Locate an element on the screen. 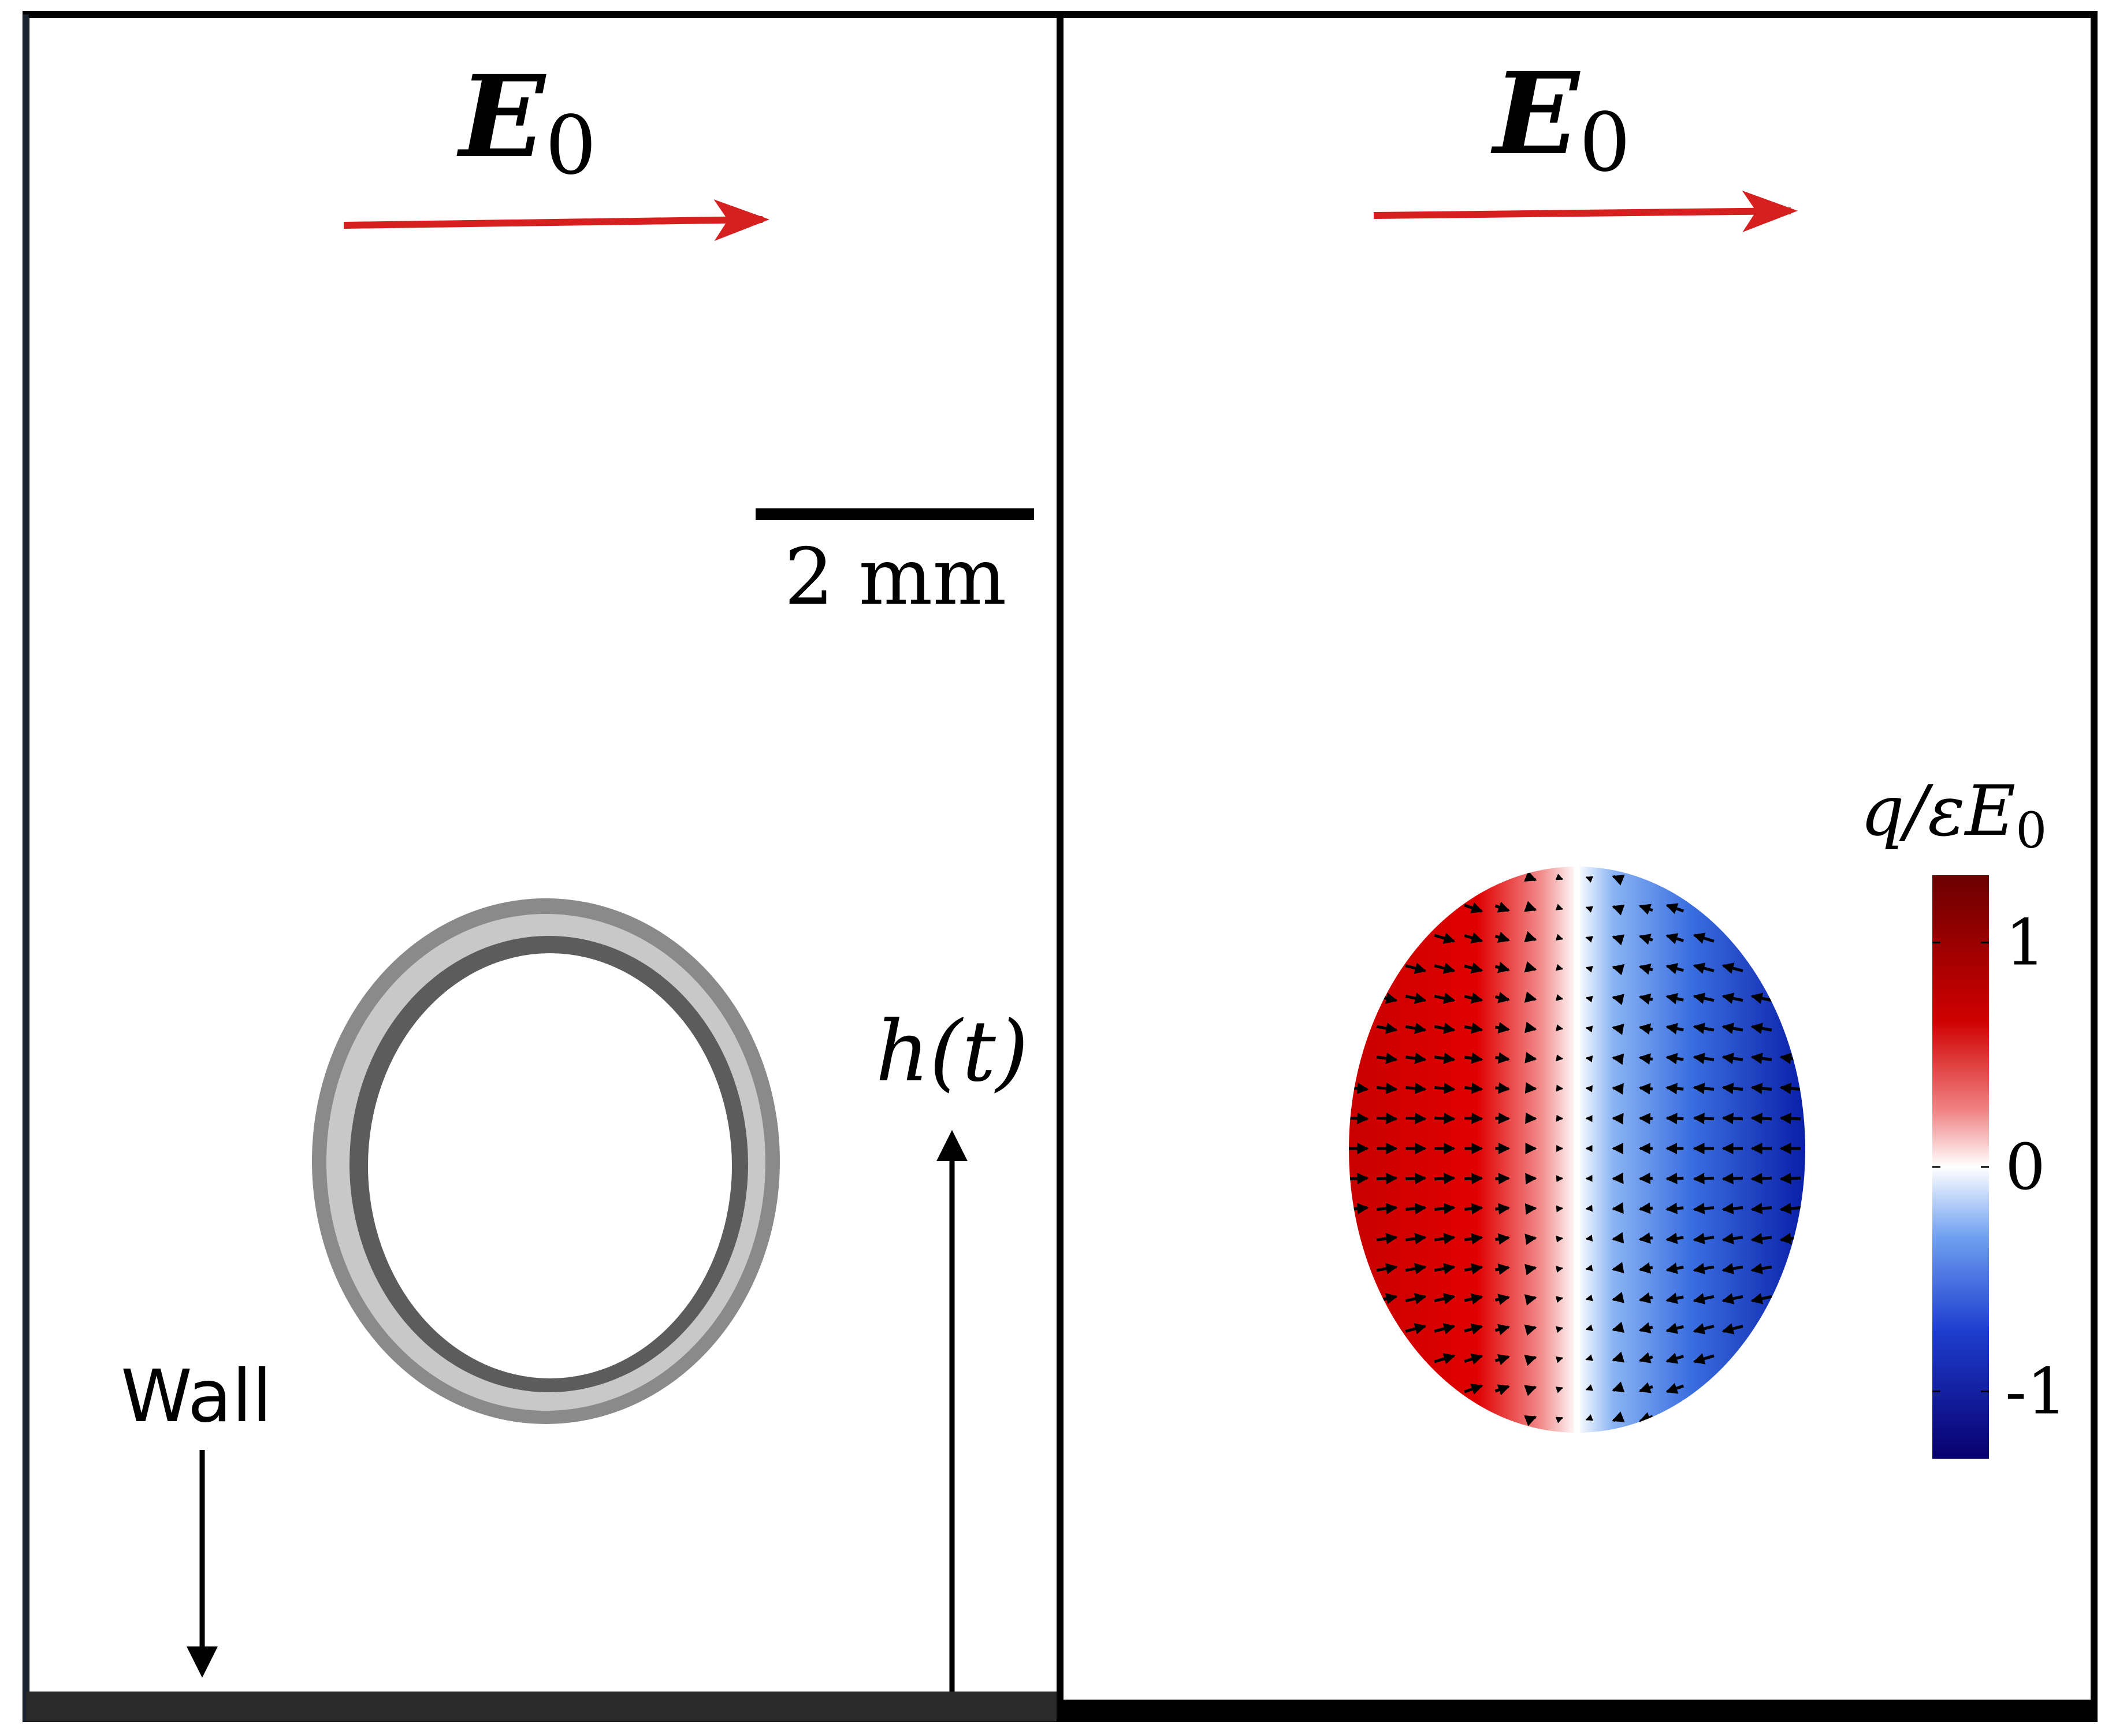 Image resolution: width=2127 pixels, height=1736 pixels. colorbar-title-subscript: 0 is located at coordinates (2031, 831).